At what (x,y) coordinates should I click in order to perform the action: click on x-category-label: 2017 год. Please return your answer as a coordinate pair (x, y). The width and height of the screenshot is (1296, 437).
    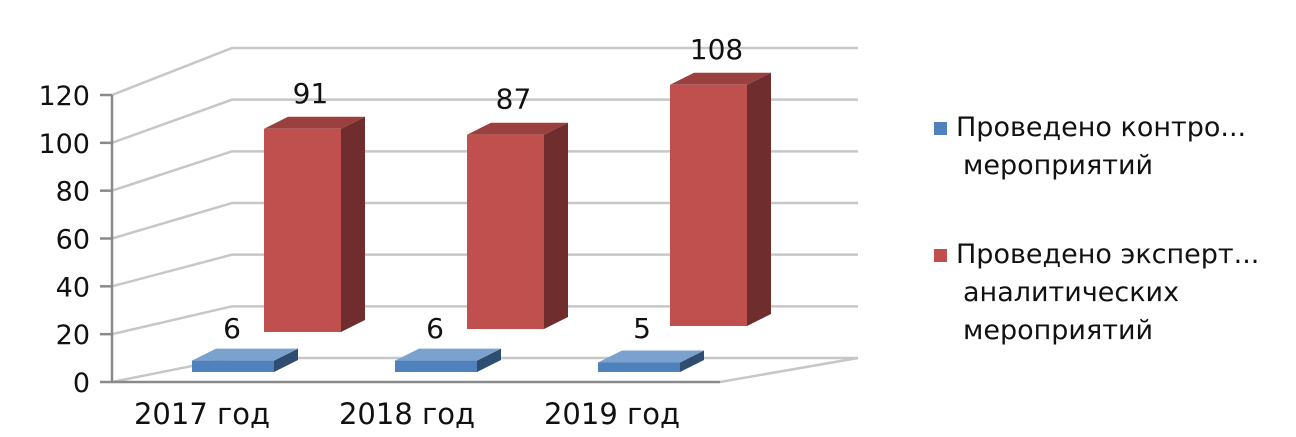
    Looking at the image, I should click on (202, 414).